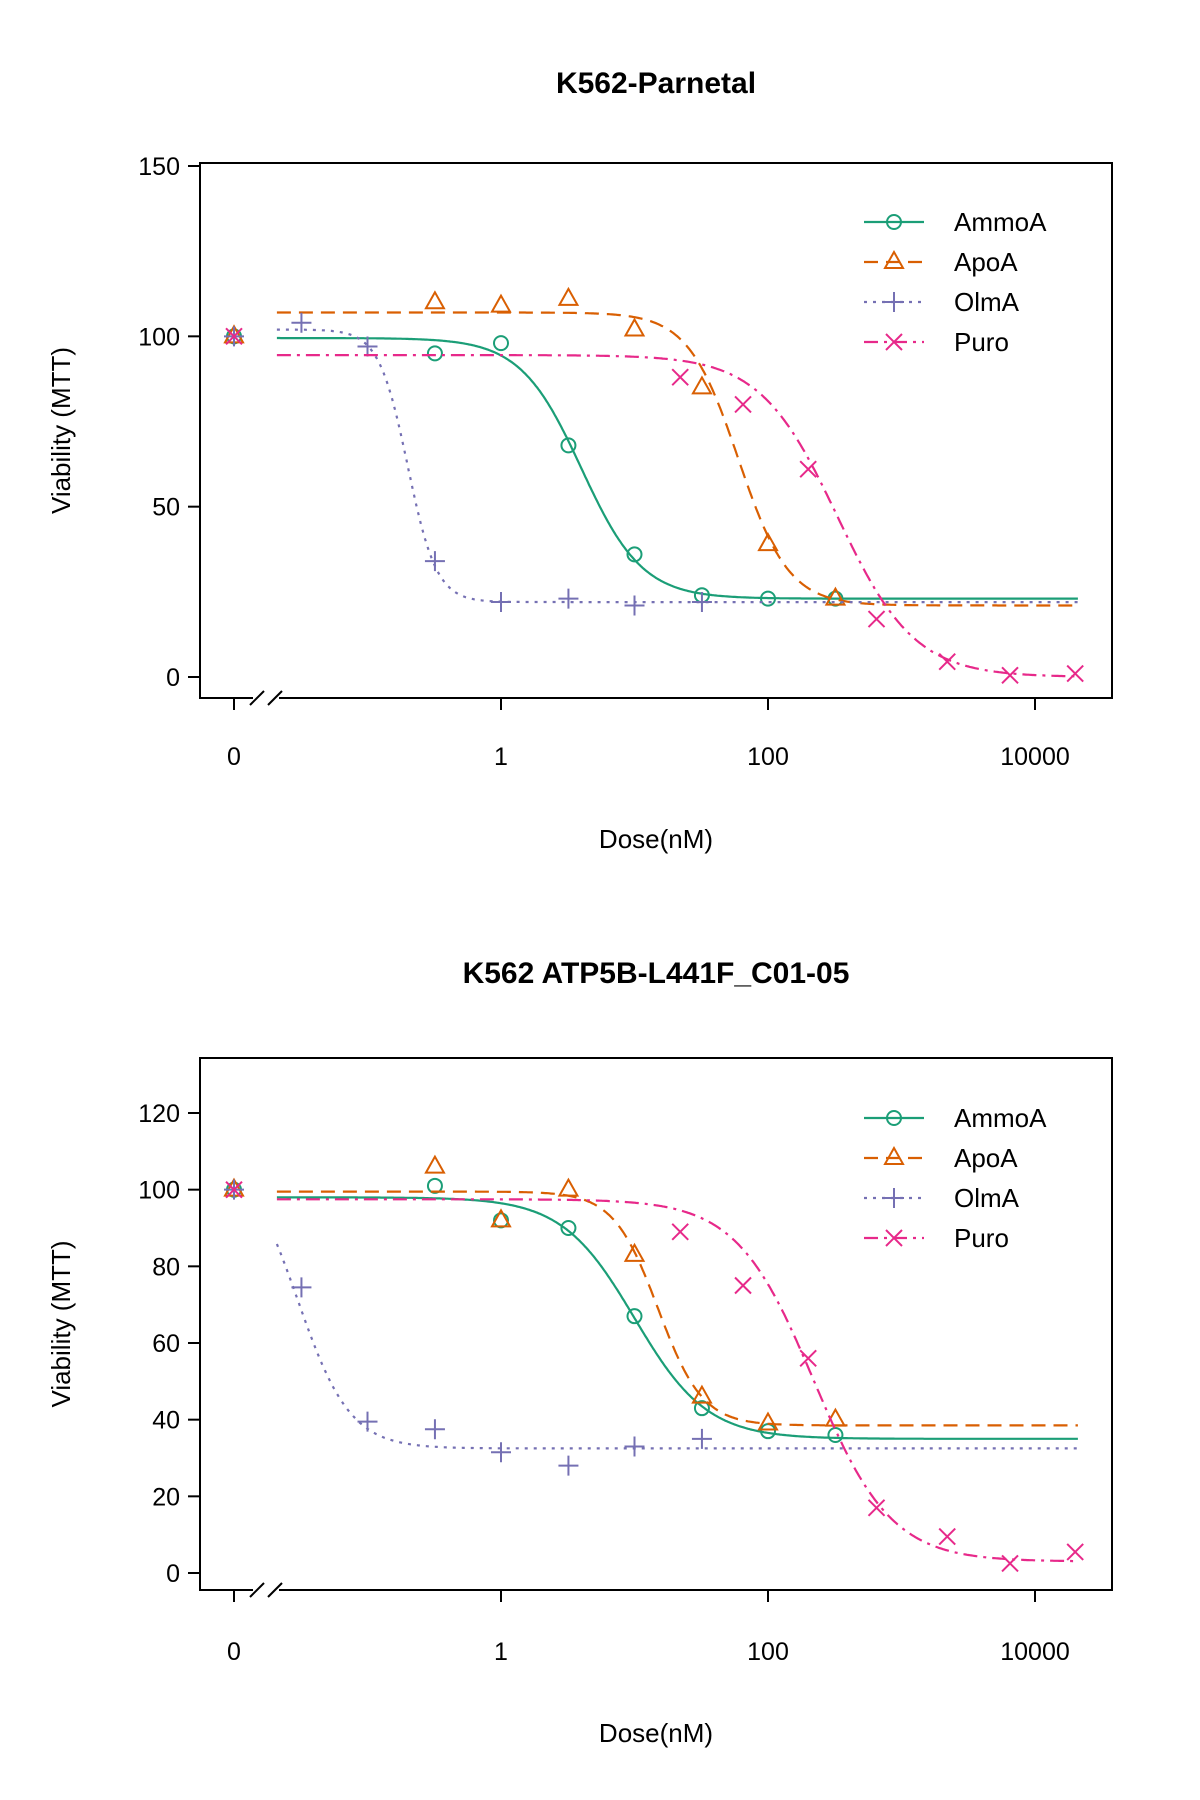 The image size is (1200, 1800). What do you see at coordinates (656, 973) in the screenshot?
I see `chart-title: K562 ATP5B-L441F_C01-05` at bounding box center [656, 973].